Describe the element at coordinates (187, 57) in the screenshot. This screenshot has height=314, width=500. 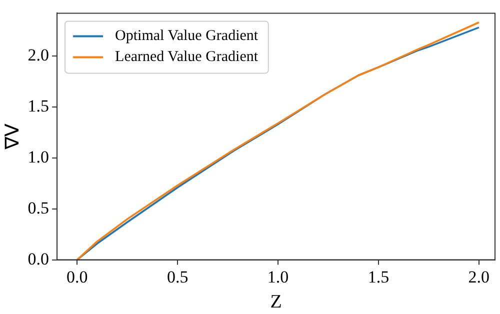
I see `legend-label: Learned Value Gradient` at that location.